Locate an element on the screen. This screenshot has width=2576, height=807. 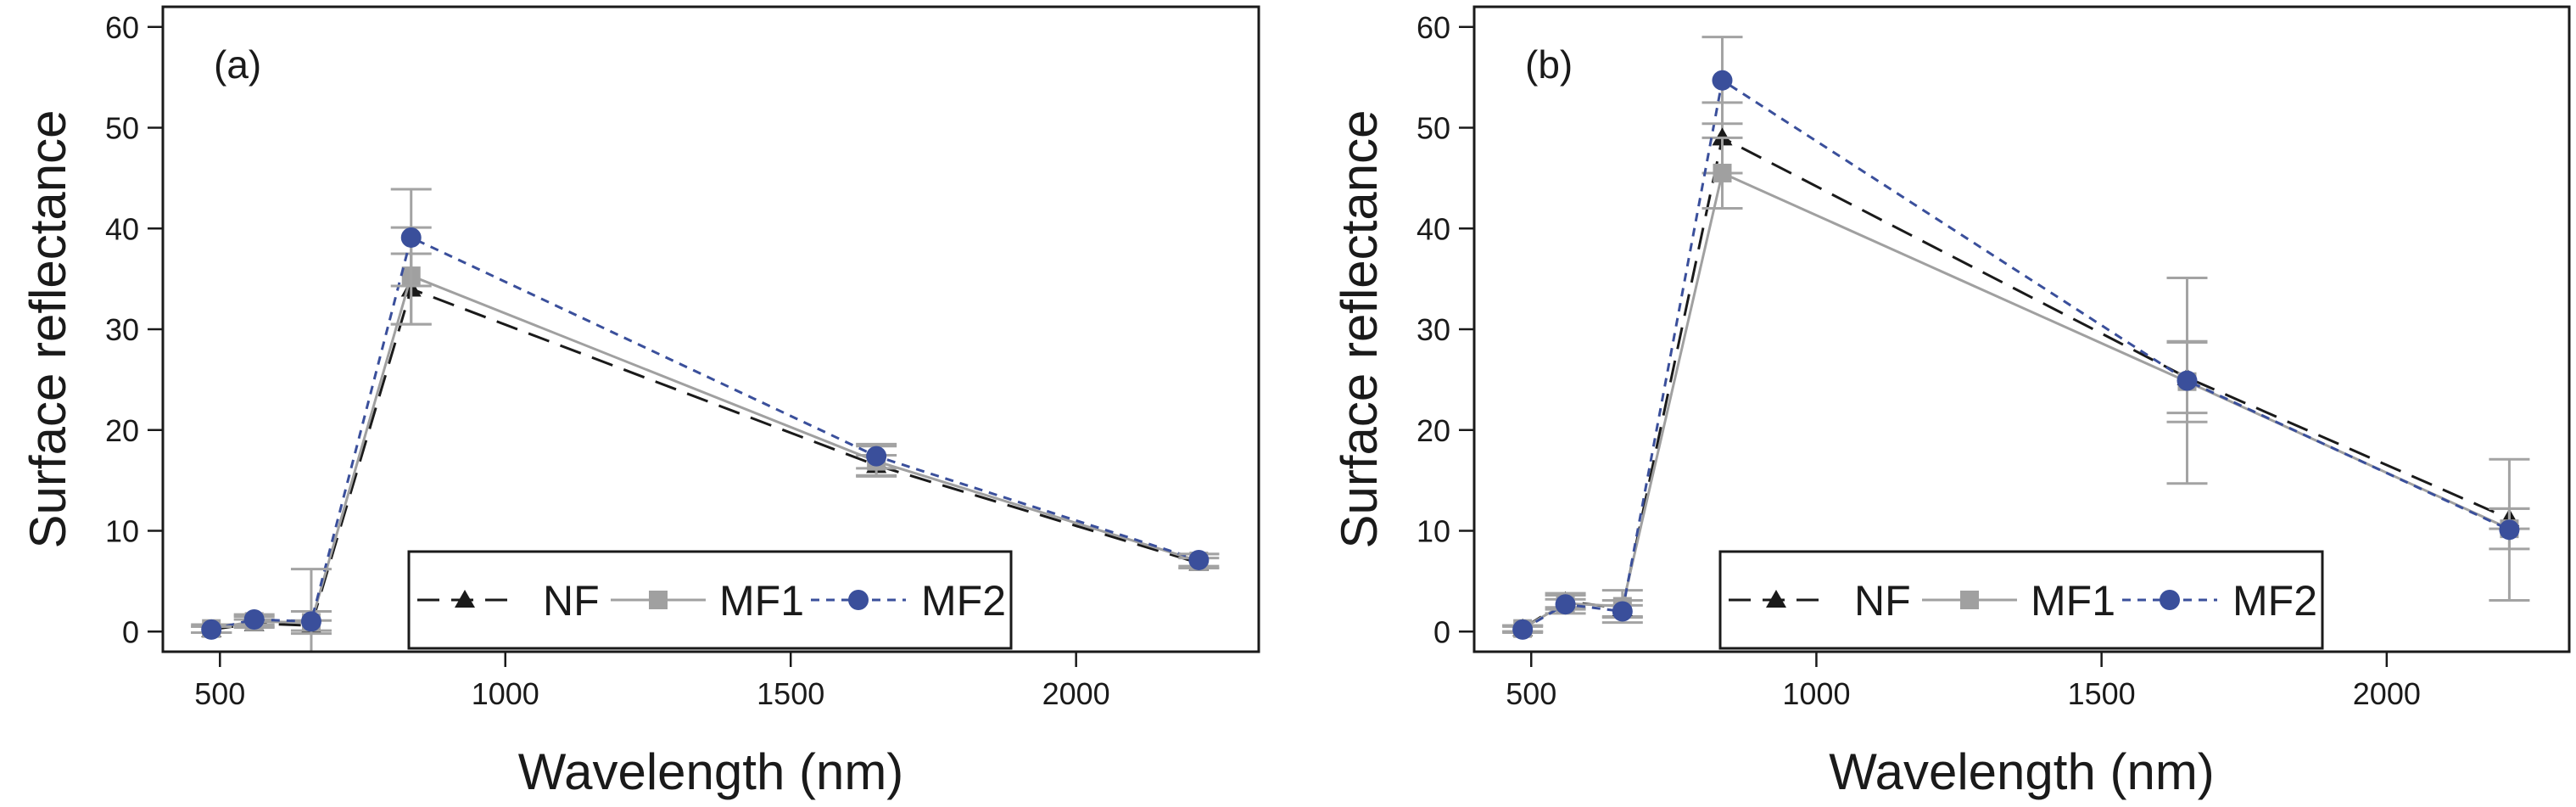
panel-label: (b) is located at coordinates (1549, 64).